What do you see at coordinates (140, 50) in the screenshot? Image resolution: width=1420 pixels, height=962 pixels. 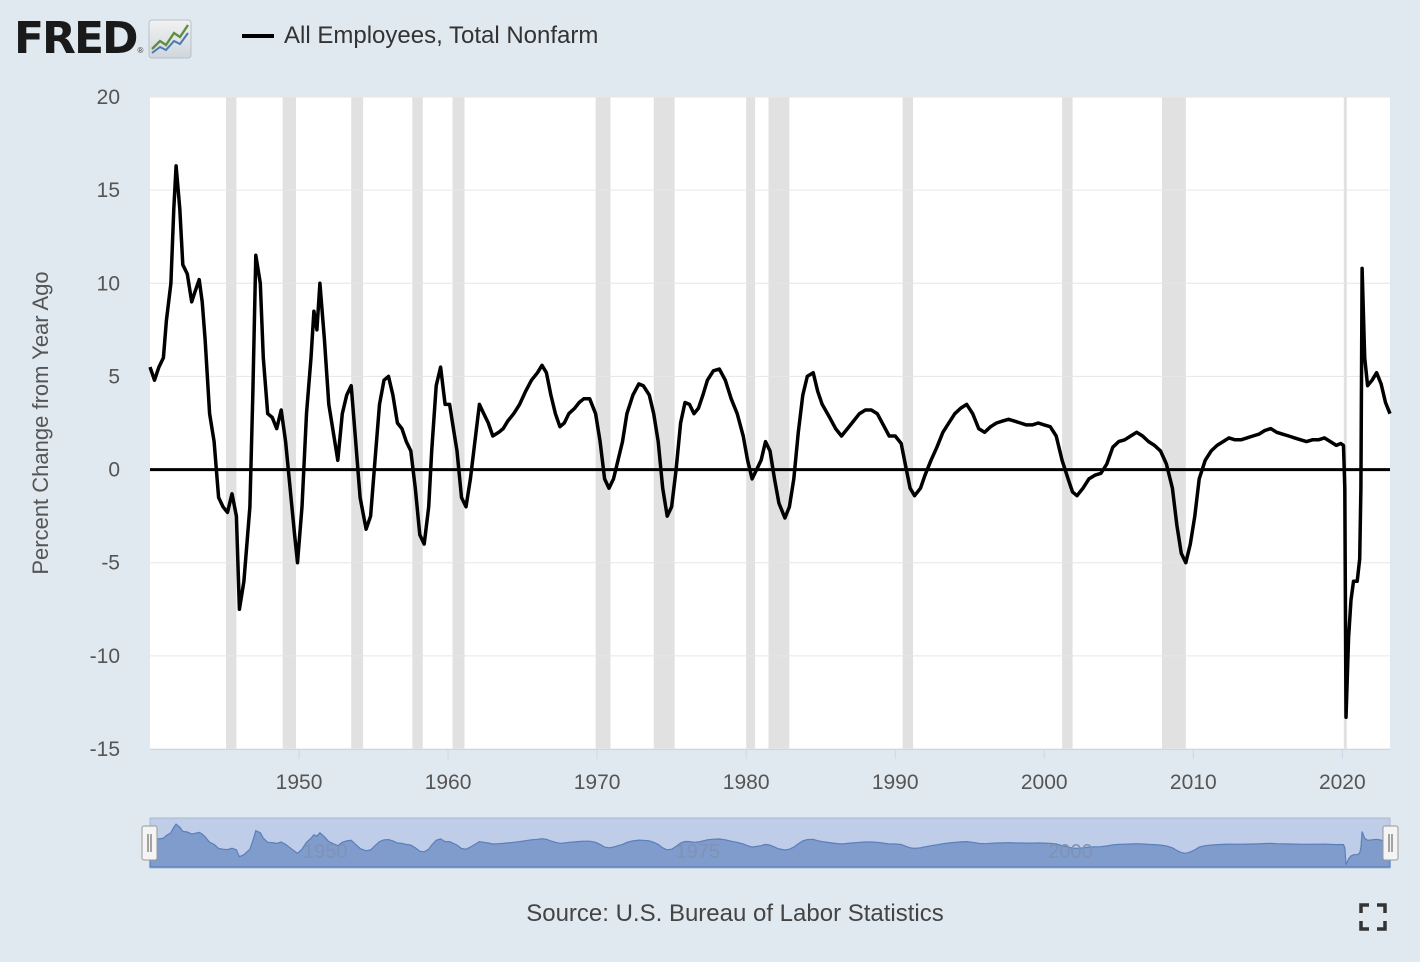 I see `registered-mark: ®` at bounding box center [140, 50].